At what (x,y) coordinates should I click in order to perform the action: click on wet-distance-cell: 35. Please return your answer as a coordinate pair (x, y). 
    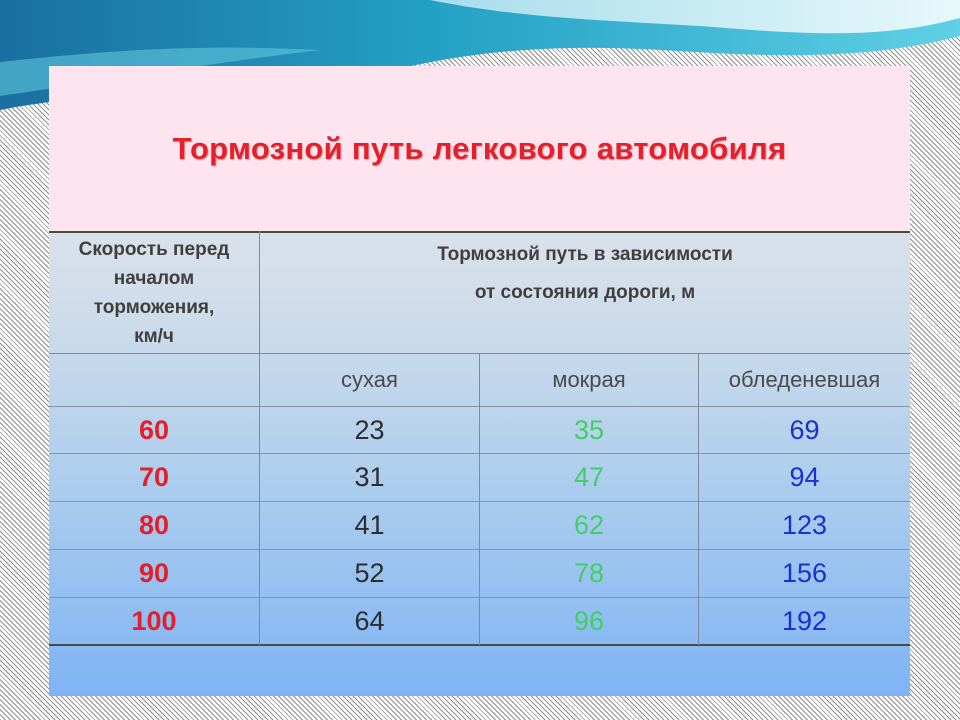
    Looking at the image, I should click on (589, 429).